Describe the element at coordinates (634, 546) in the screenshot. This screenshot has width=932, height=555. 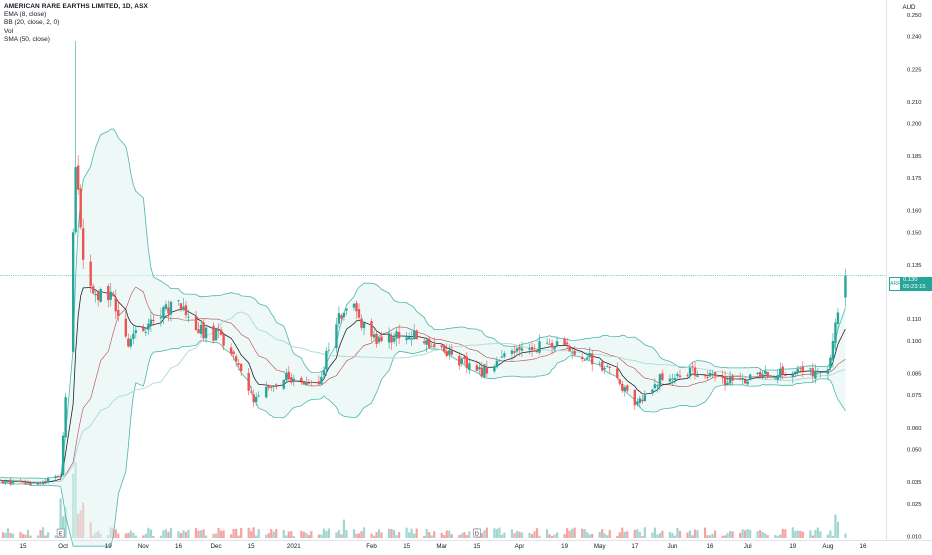
I see `time-tick-label: 17` at that location.